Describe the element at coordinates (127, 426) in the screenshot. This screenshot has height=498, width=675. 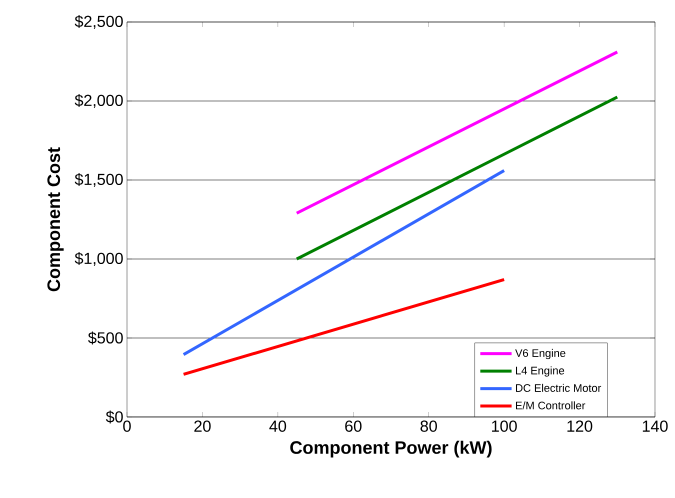
I see `x-tick-label: 0` at that location.